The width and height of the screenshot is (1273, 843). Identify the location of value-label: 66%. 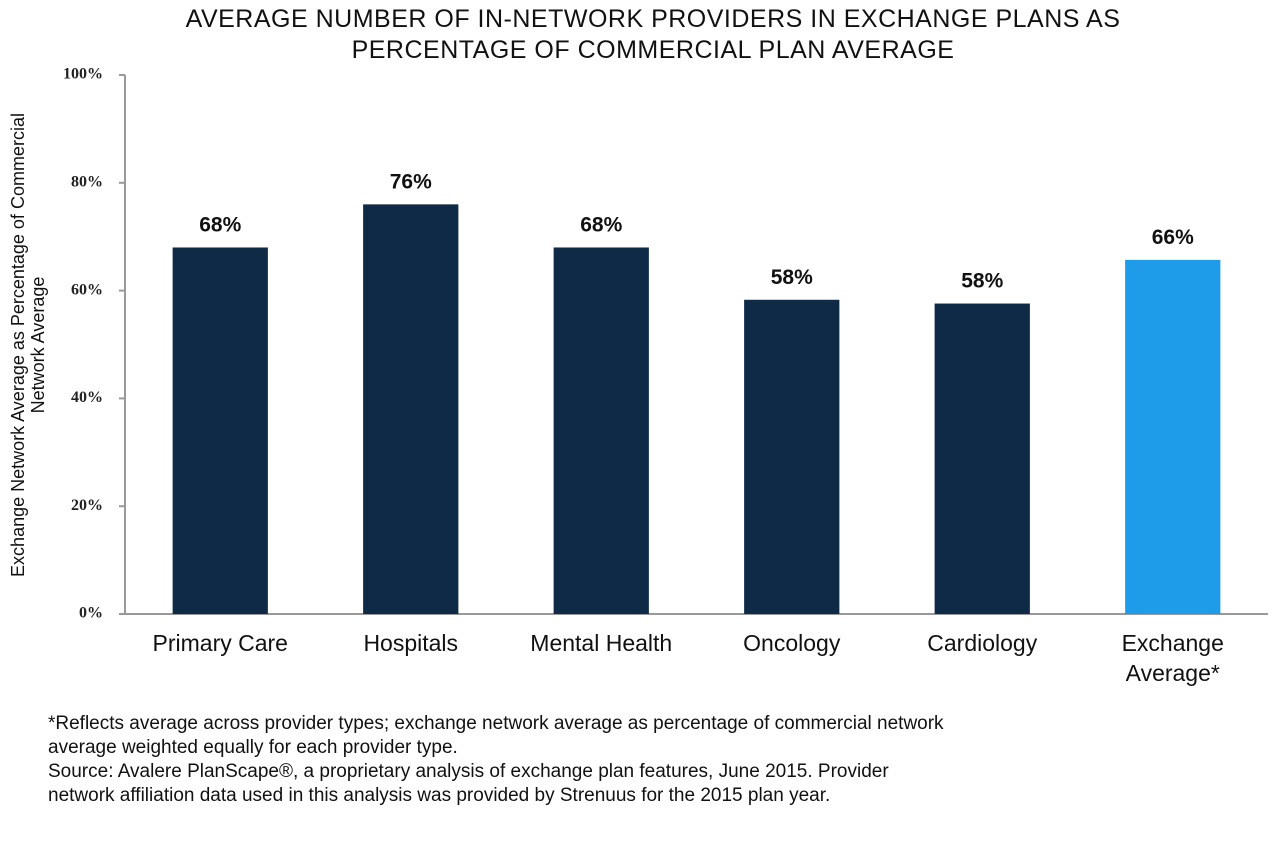
(1173, 237).